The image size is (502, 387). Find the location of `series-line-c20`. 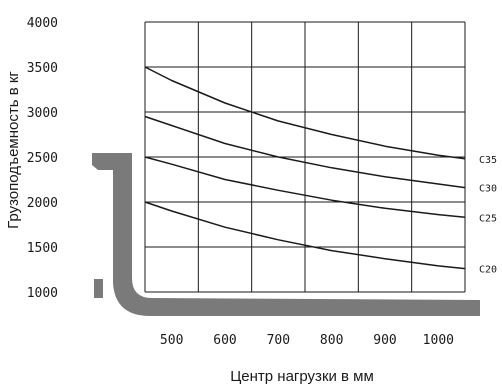

series-line-c20 is located at coordinates (305, 235).